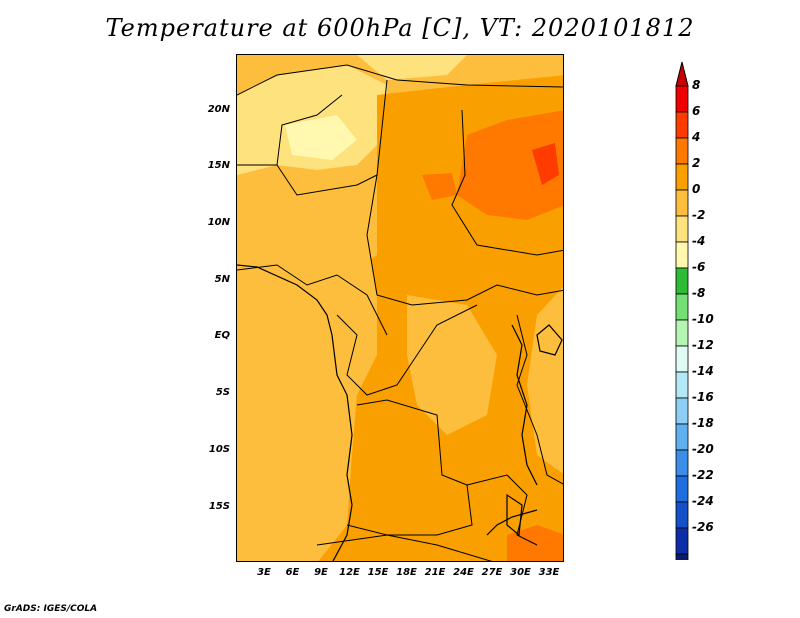 The image size is (800, 618). Describe the element at coordinates (682, 74) in the screenshot. I see `colorbar-over-arrow` at that location.